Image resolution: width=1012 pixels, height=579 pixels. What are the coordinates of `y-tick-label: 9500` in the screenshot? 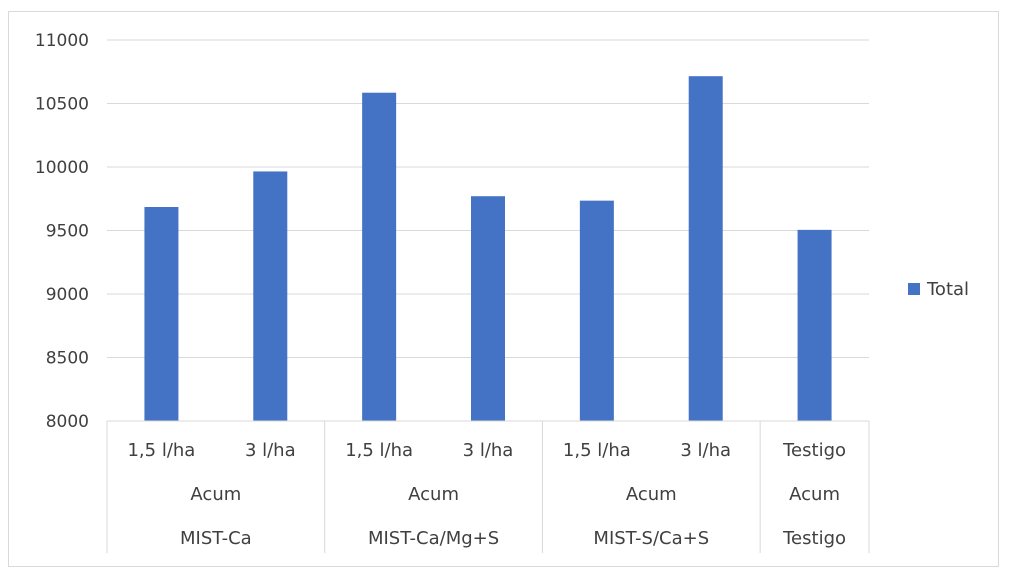 It's located at (67, 232).